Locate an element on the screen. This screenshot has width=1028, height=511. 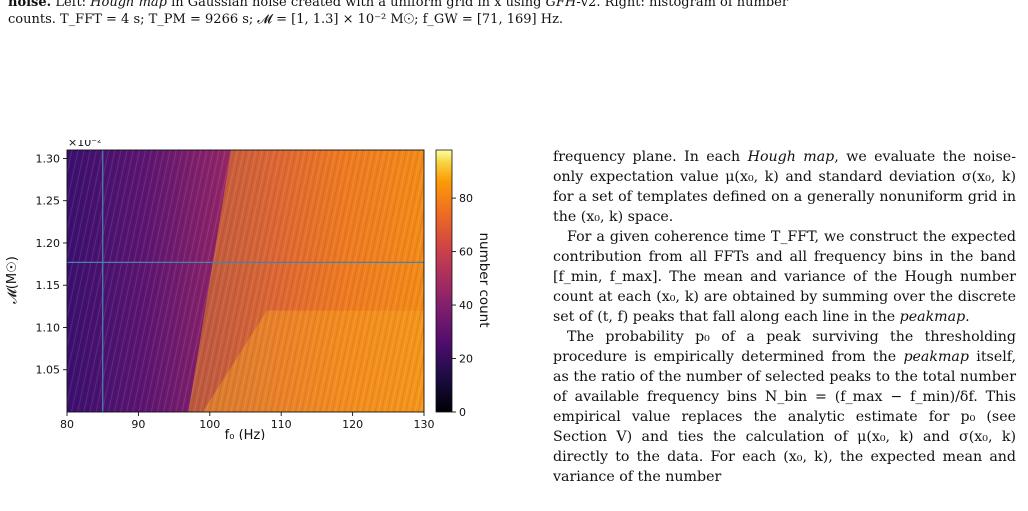
colorbar-gradient is located at coordinates (444, 281).